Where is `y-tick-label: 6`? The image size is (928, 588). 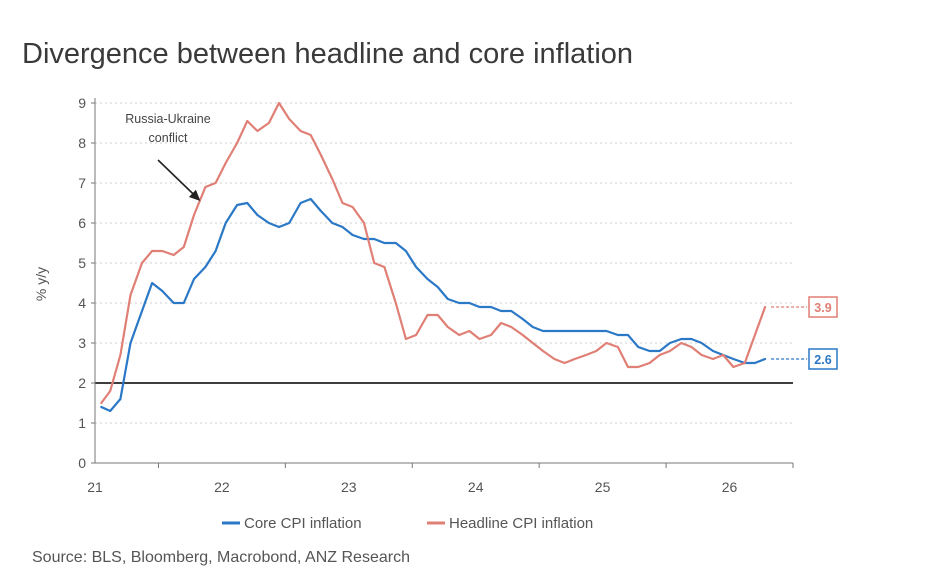
y-tick-label: 6 is located at coordinates (82, 223).